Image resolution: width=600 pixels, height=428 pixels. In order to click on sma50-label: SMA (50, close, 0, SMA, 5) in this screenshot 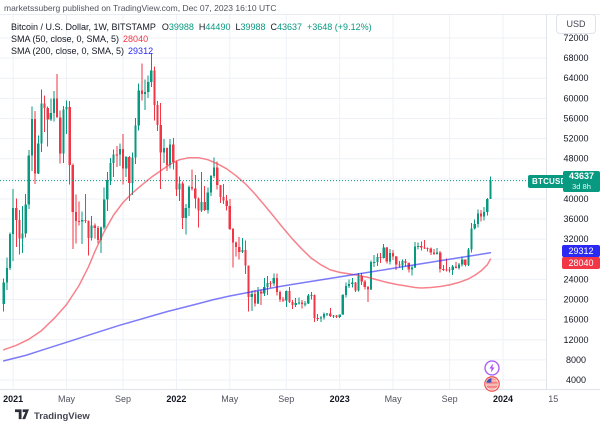, I will do `click(65, 39)`.